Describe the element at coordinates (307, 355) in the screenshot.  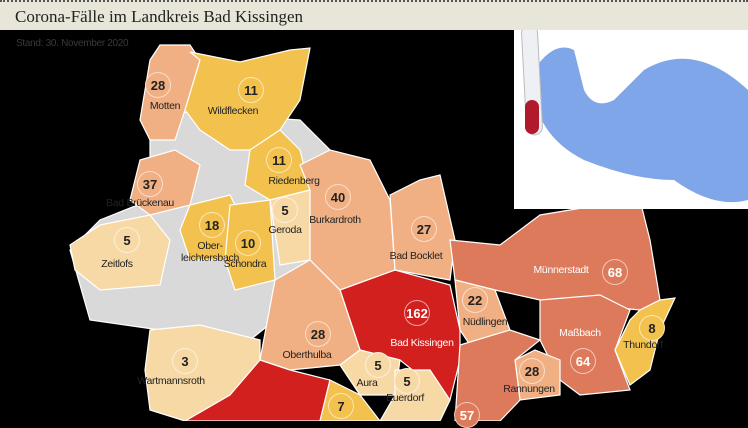
I see `municipality-label: Oberthulba` at that location.